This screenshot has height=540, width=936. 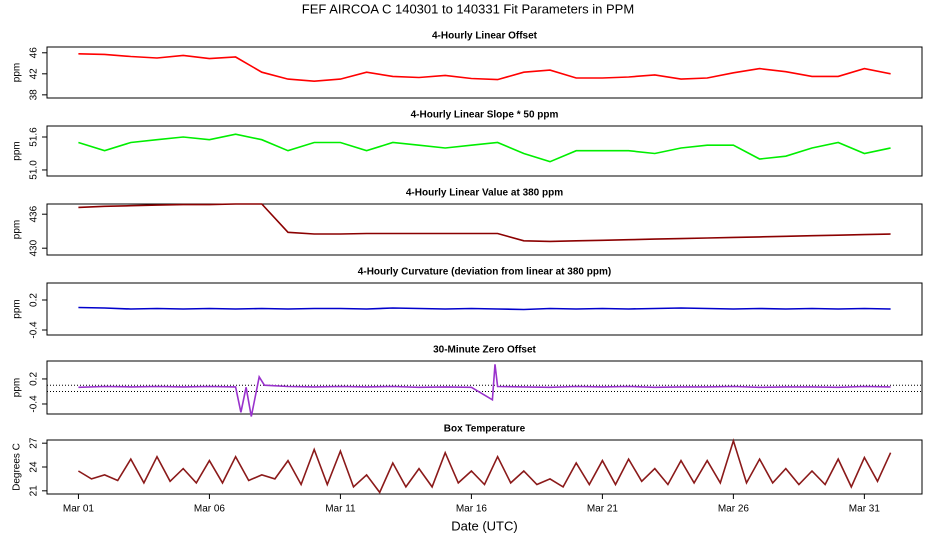 I want to click on panel-title: 30-Minute Zero Offset, so click(x=484, y=350).